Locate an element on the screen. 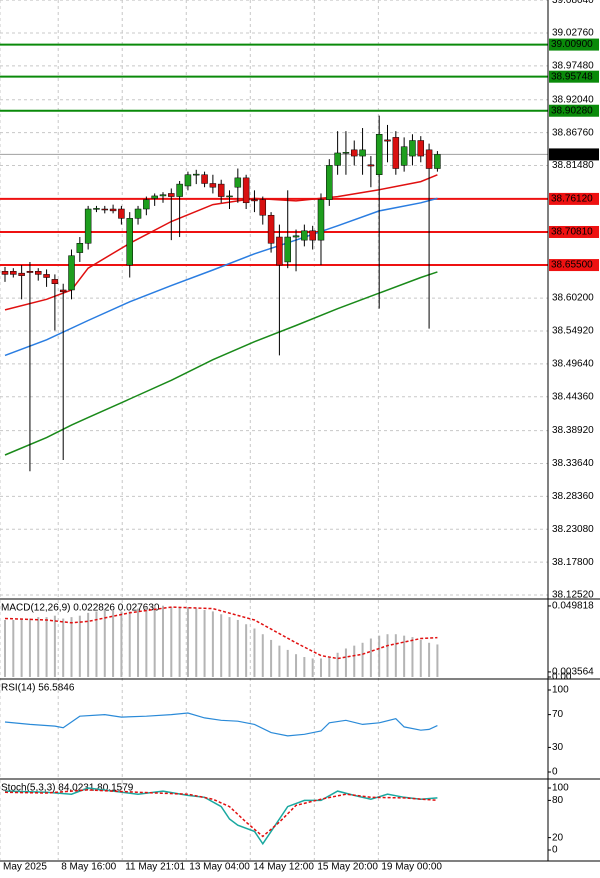 This screenshot has height=878, width=600. level-label: 38.76120 is located at coordinates (572, 199).